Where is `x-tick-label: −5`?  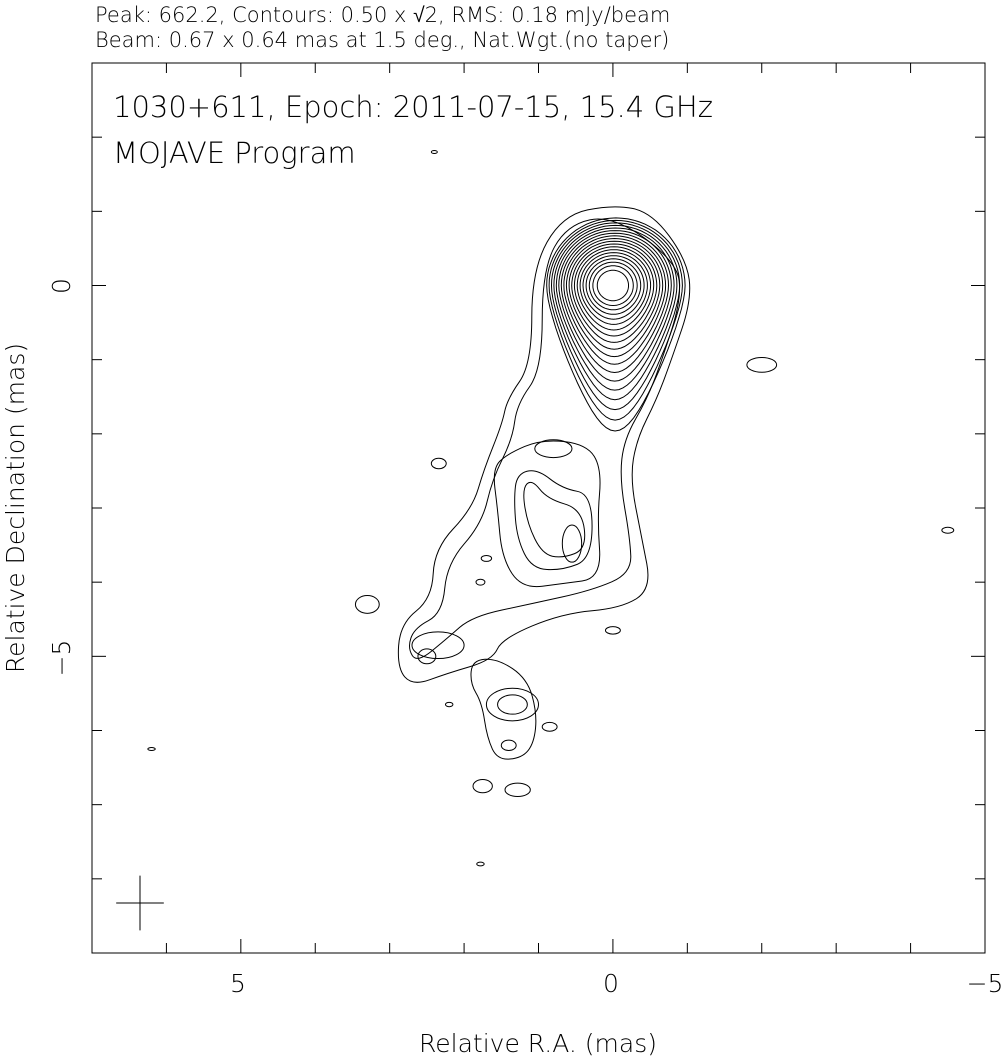 x-tick-label: −5 is located at coordinates (984, 983).